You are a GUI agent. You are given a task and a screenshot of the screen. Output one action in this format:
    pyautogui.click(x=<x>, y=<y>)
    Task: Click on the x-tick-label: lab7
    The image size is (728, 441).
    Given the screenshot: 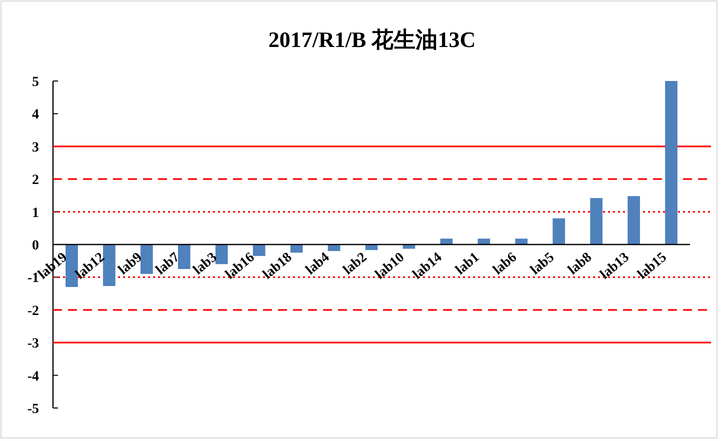 What is the action you would take?
    pyautogui.click(x=168, y=264)
    